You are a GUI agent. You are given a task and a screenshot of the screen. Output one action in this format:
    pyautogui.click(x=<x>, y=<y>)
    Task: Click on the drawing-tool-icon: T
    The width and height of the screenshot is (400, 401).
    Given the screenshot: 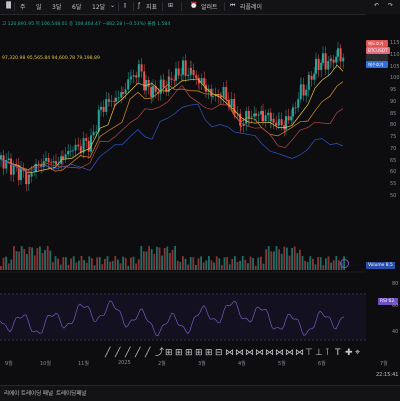 What is the action you would take?
    pyautogui.click(x=338, y=353)
    